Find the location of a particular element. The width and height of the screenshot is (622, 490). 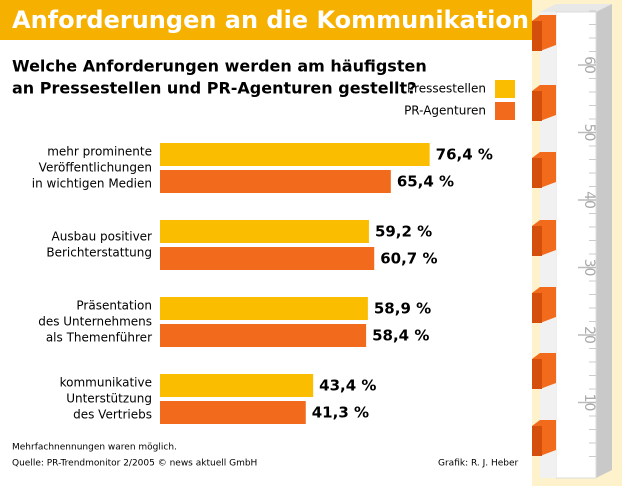

value-label: 41,3 % is located at coordinates (340, 413).